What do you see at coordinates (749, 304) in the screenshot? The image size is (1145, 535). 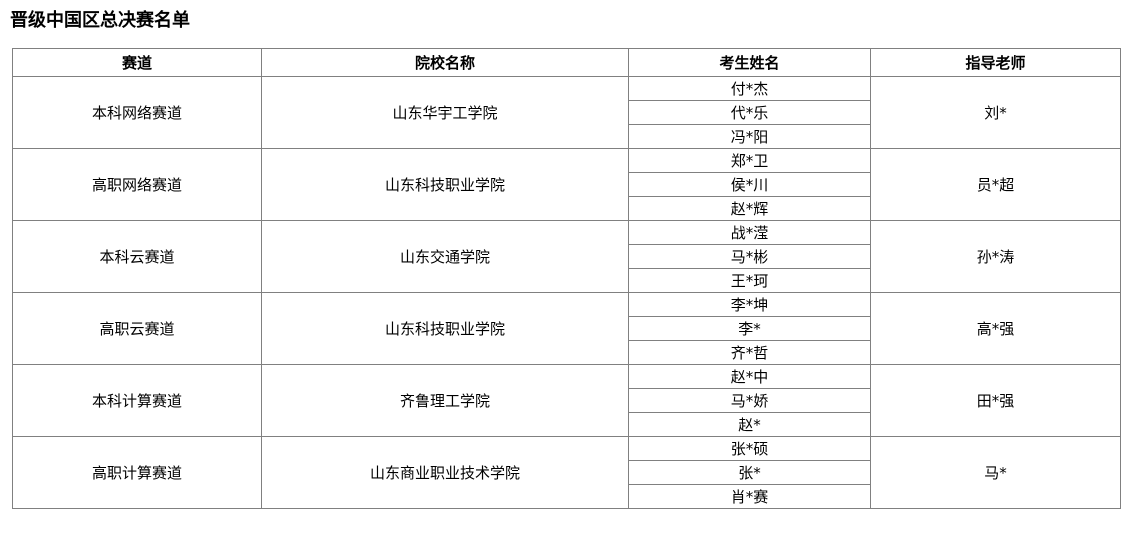 I see `candidate-name-cell: 李*坤` at bounding box center [749, 304].